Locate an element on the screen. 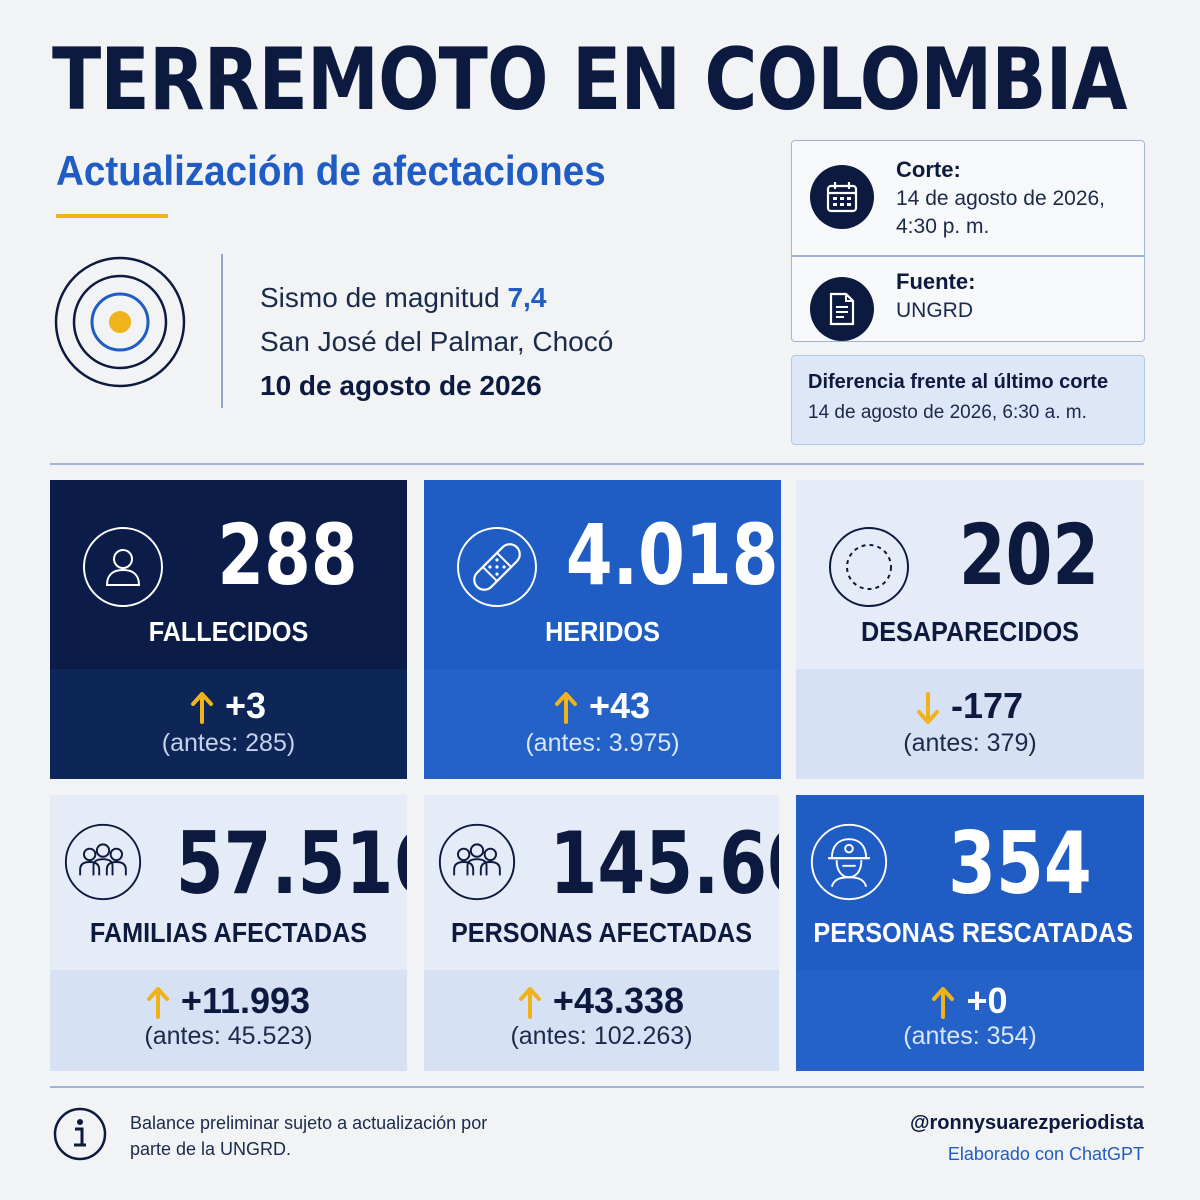  card-delta-value: +0 is located at coordinates (987, 1000).